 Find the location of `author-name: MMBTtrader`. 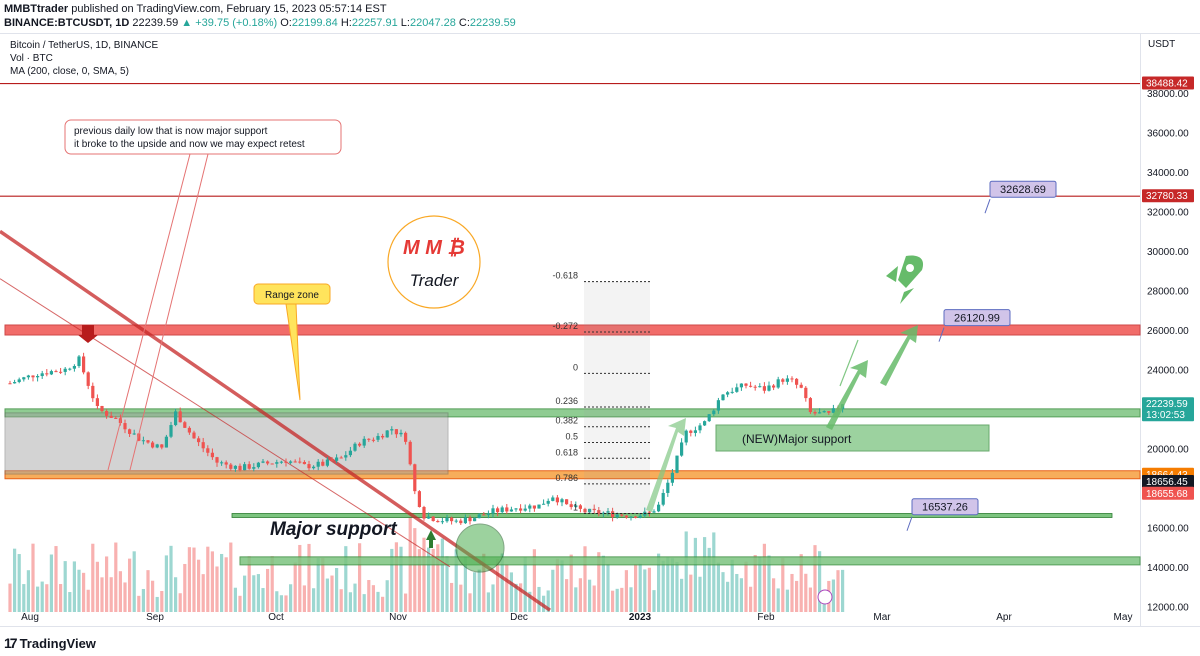

author-name: MMBTtrader is located at coordinates (36, 9).